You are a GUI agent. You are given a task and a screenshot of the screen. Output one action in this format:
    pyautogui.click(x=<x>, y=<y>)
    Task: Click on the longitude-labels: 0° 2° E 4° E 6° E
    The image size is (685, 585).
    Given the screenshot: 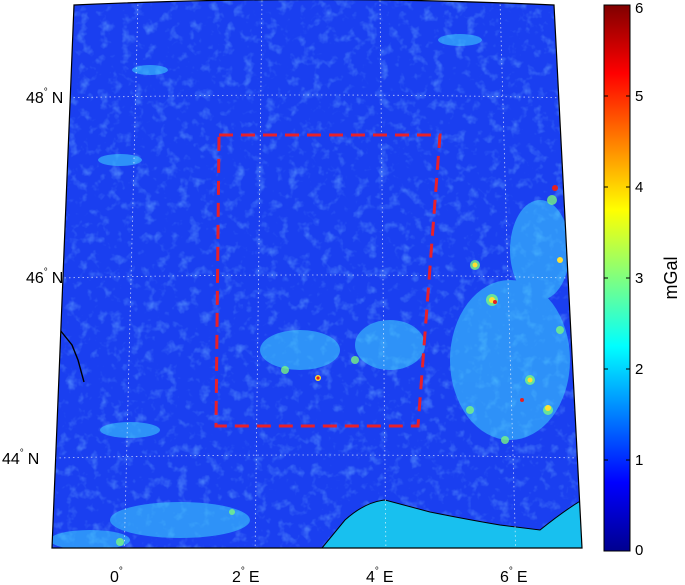 What is the action you would take?
    pyautogui.click(x=319, y=575)
    